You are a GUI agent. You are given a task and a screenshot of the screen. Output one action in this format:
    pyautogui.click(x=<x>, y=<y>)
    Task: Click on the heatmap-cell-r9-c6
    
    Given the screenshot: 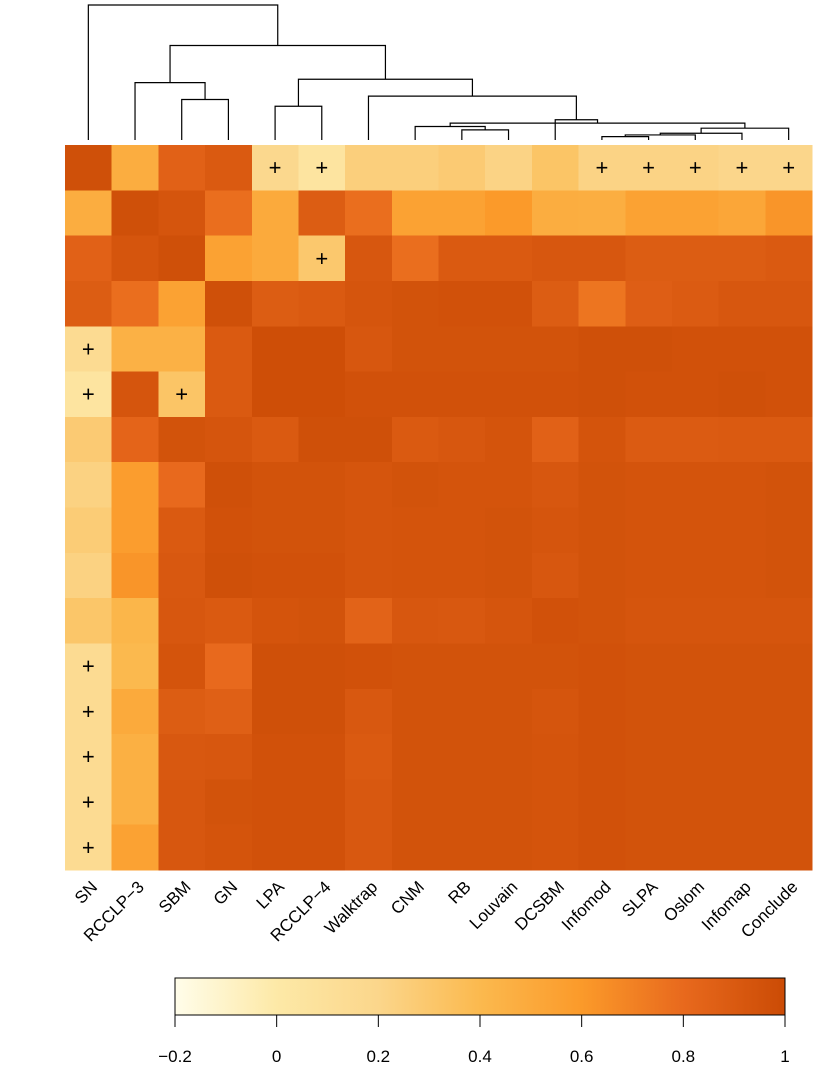 What is the action you would take?
    pyautogui.click(x=369, y=575)
    